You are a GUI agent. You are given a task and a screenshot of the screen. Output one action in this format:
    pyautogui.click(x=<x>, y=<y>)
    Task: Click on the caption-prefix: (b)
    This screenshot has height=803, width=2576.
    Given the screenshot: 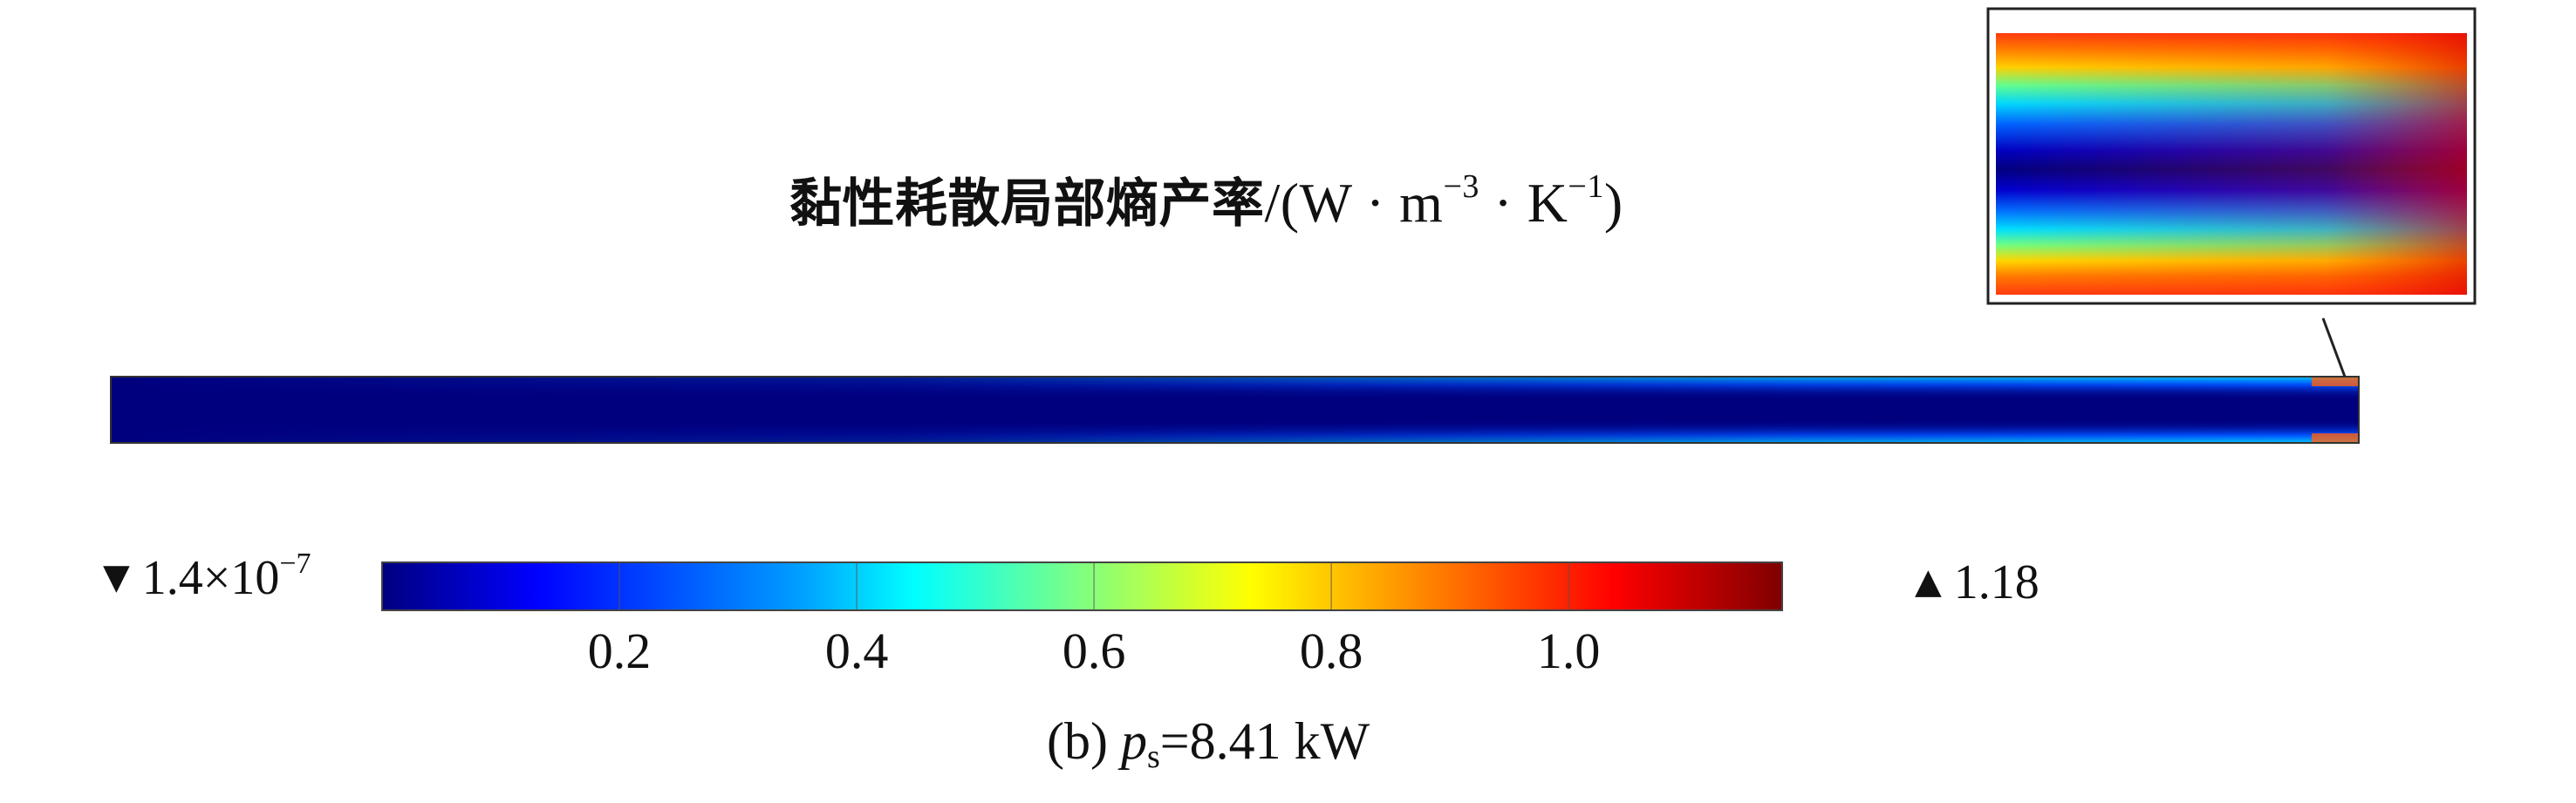 What is the action you would take?
    pyautogui.click(x=1084, y=741)
    